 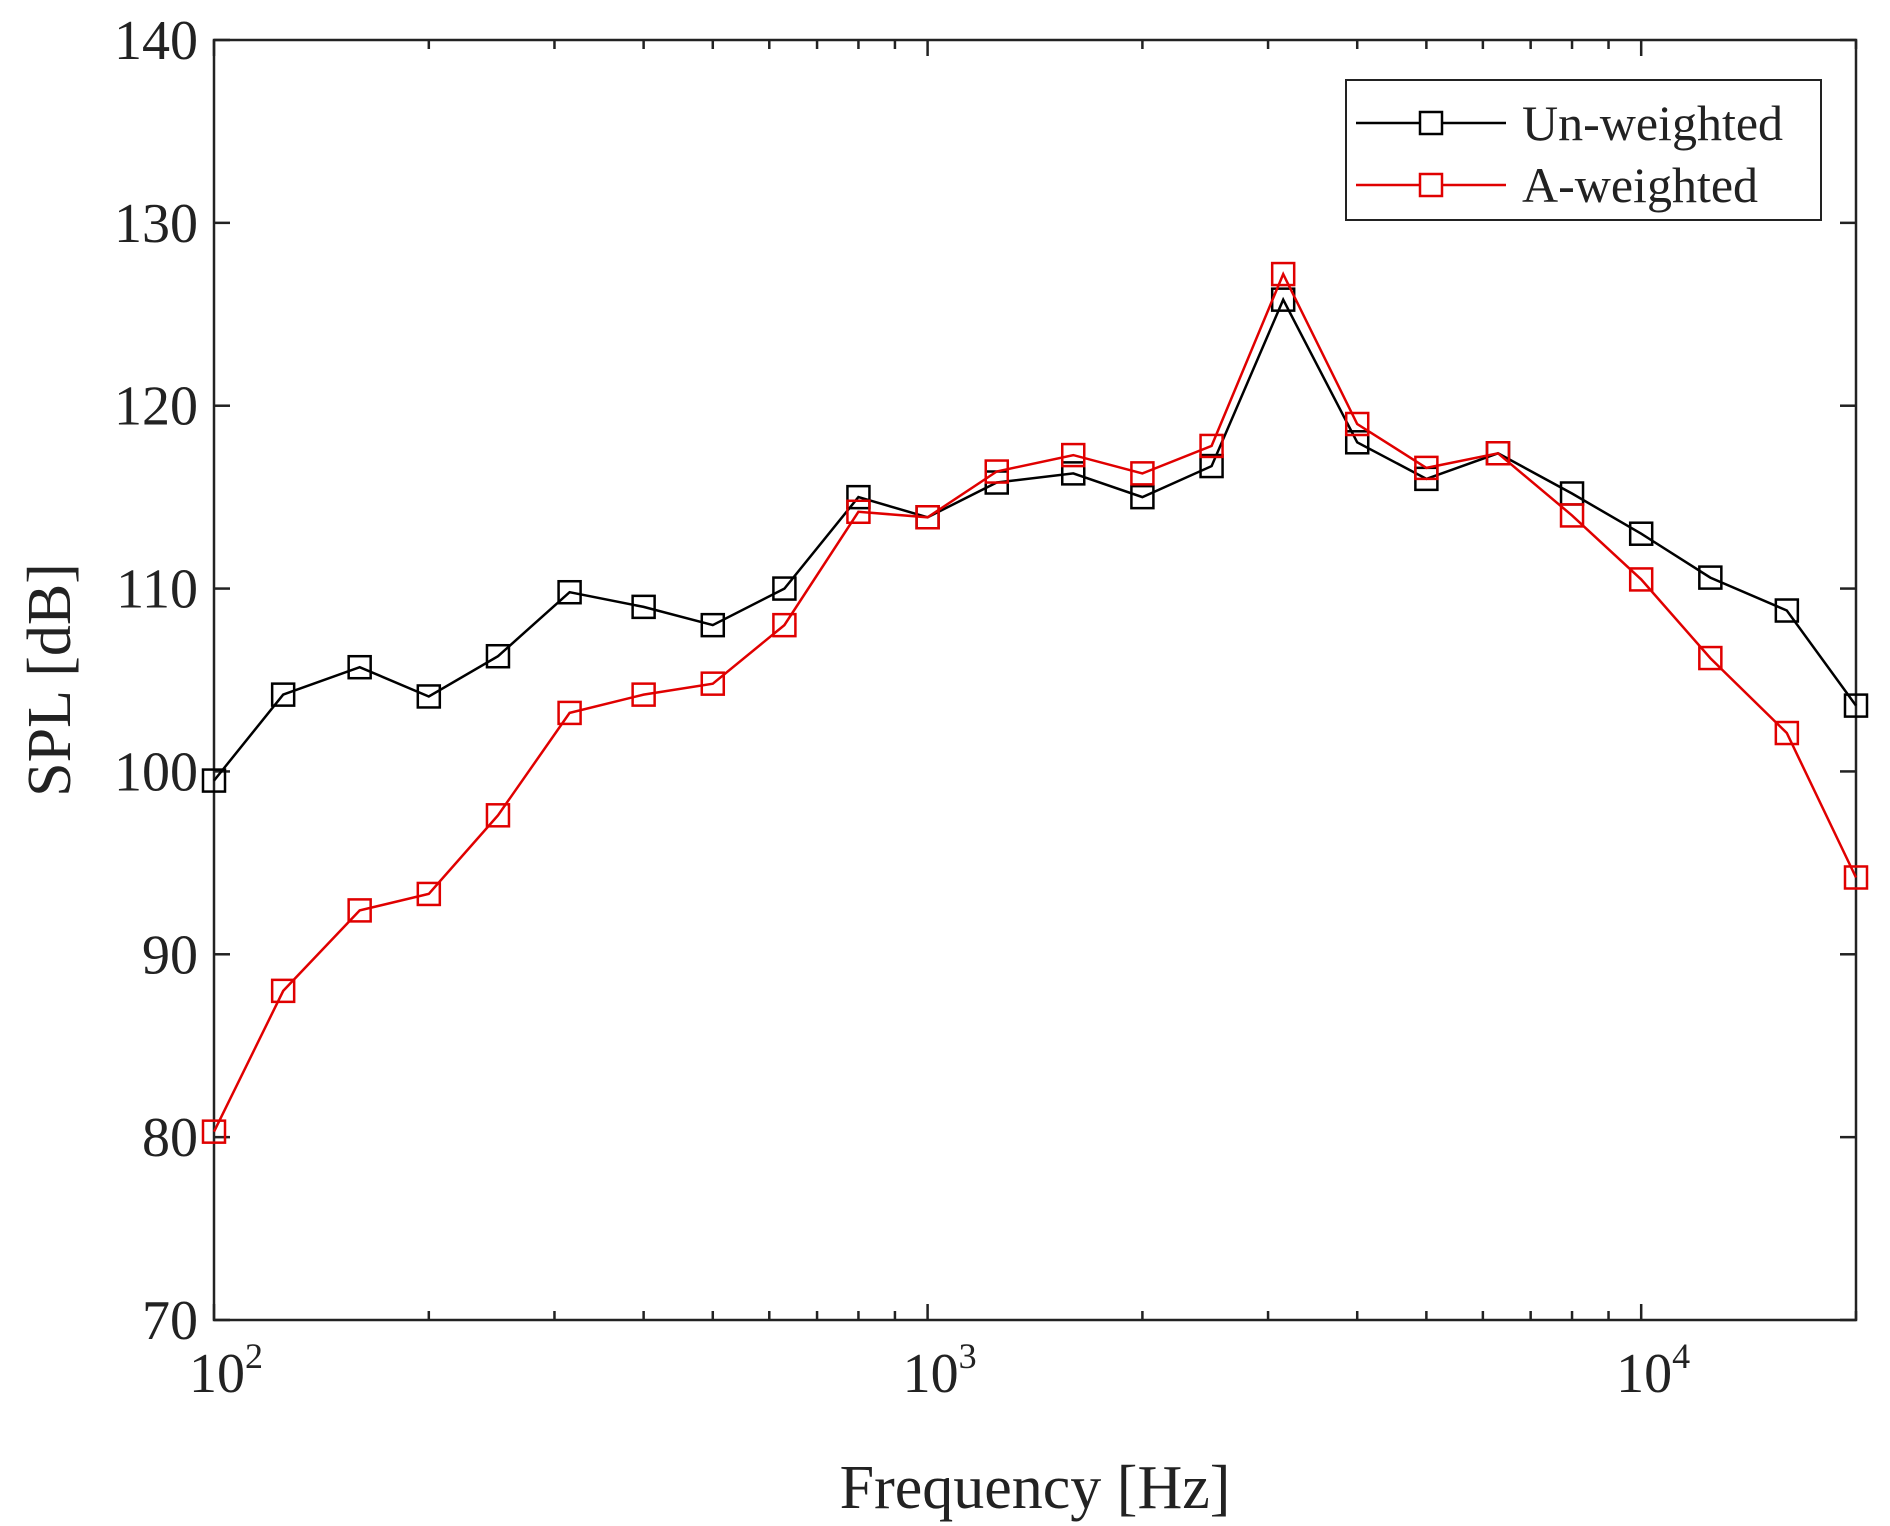 What do you see at coordinates (157, 590) in the screenshot?
I see `y-tick-label: 110` at bounding box center [157, 590].